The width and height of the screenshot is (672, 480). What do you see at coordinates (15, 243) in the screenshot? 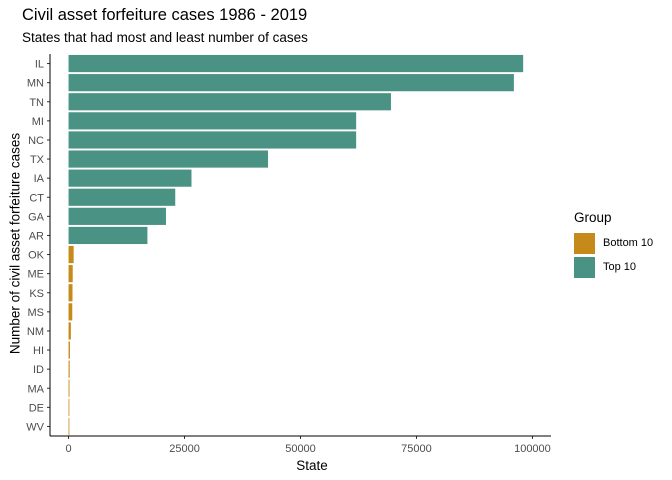
I see `y-axis-label: Number of civil asset forfeiture cases` at bounding box center [15, 243].